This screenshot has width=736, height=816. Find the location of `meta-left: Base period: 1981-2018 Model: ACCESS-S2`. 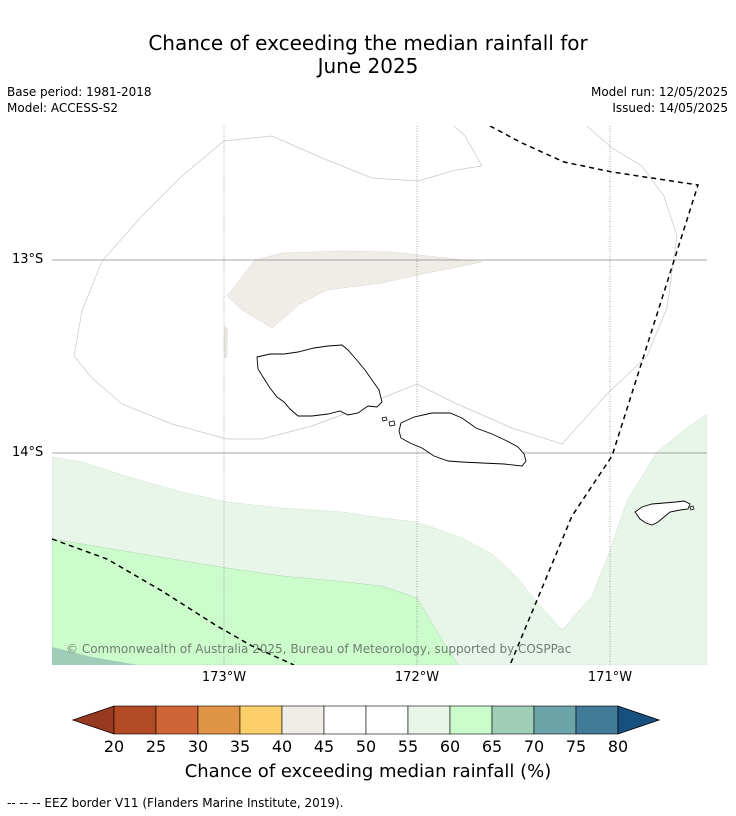

meta-left: Base period: 1981-2018 Model: ACCESS-S2 is located at coordinates (79, 100).